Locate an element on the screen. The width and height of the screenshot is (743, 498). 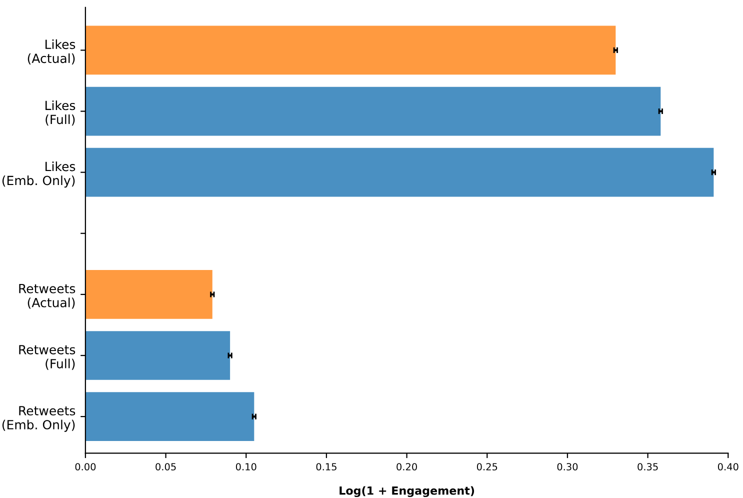
y-tick-label: Likes (Emb. Only) is located at coordinates (39, 175).